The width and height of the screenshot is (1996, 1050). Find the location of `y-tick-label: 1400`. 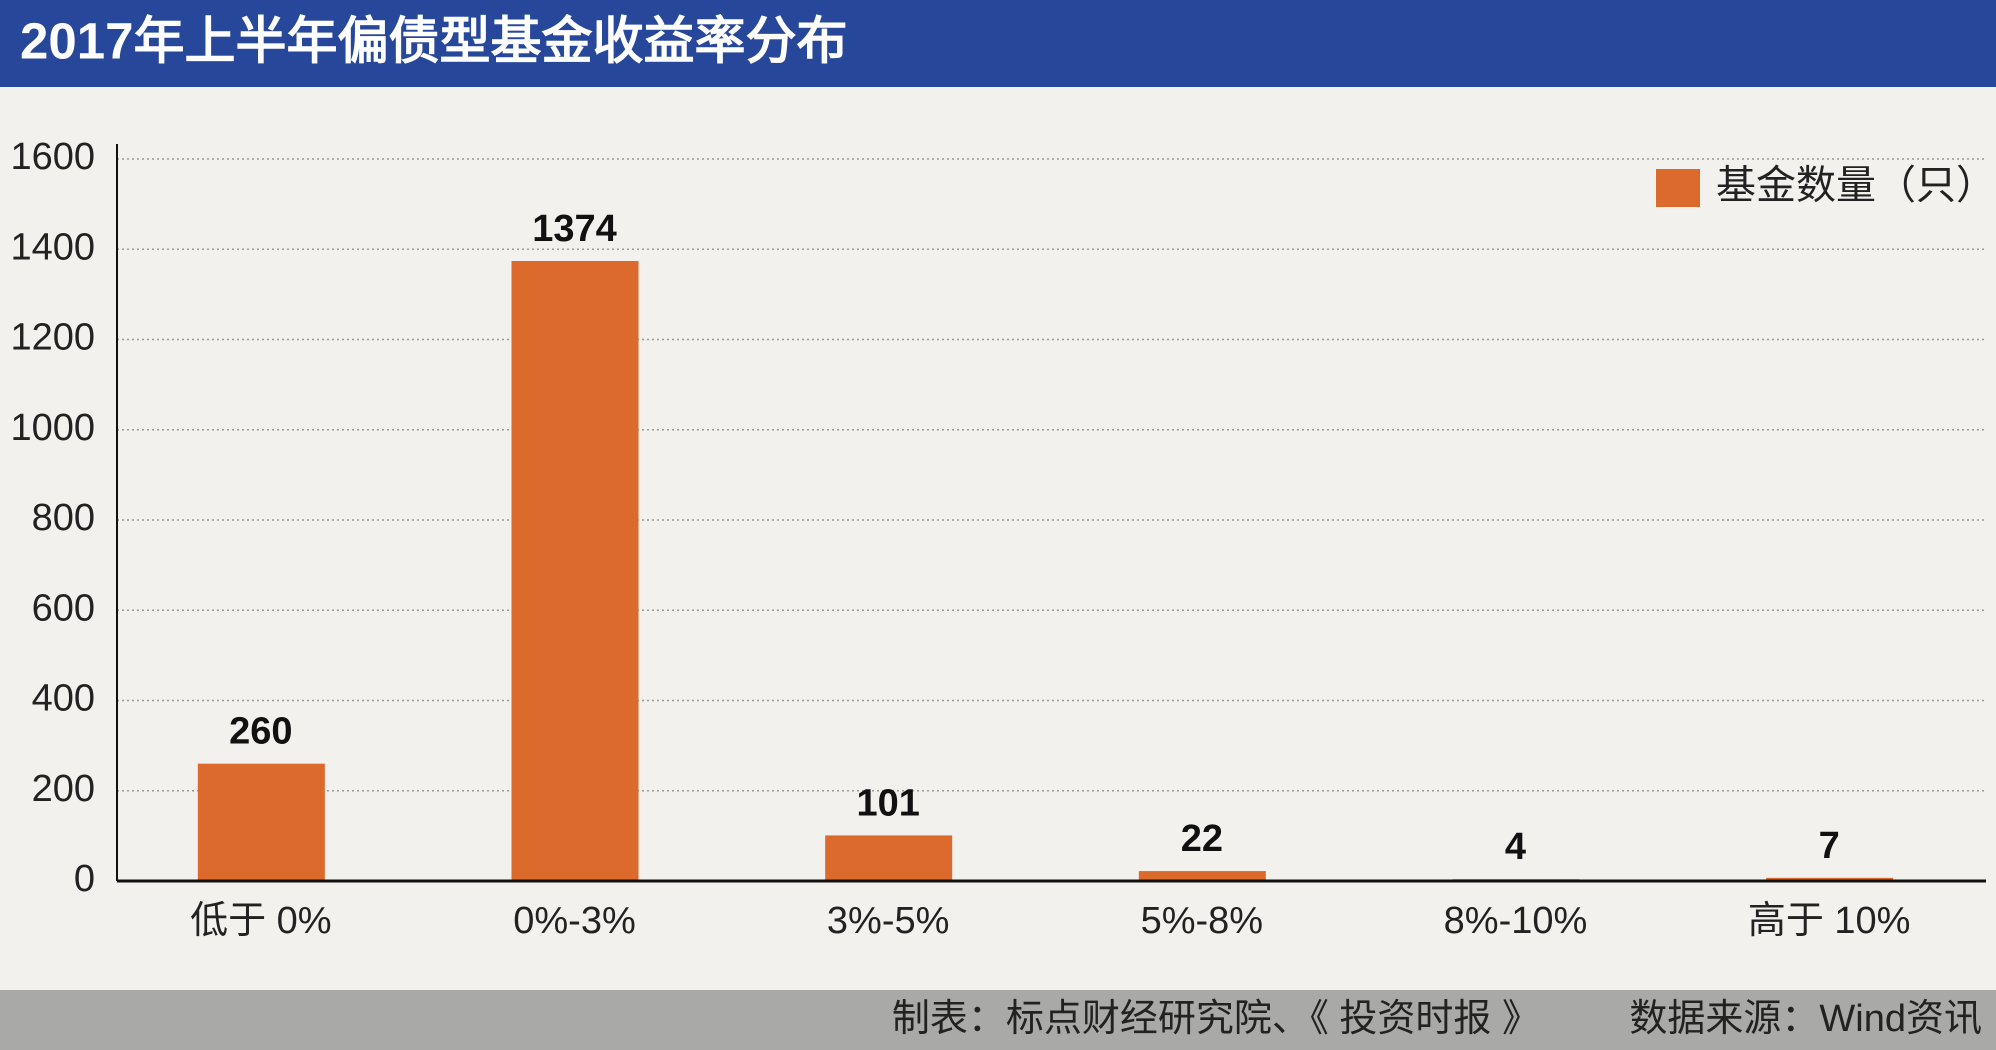

y-tick-label: 1400 is located at coordinates (52, 247).